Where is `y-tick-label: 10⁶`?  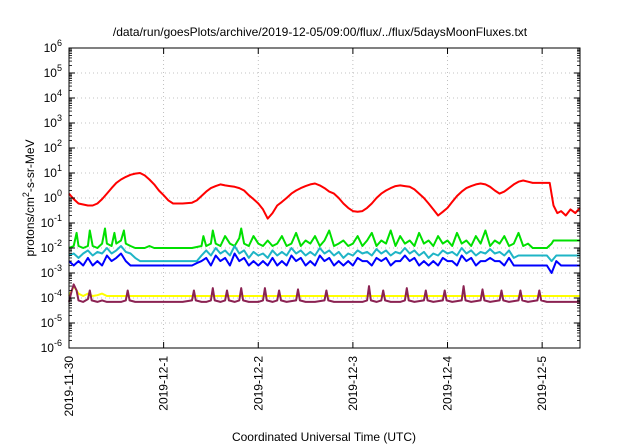
y-tick-label: 10⁶ is located at coordinates (53, 46).